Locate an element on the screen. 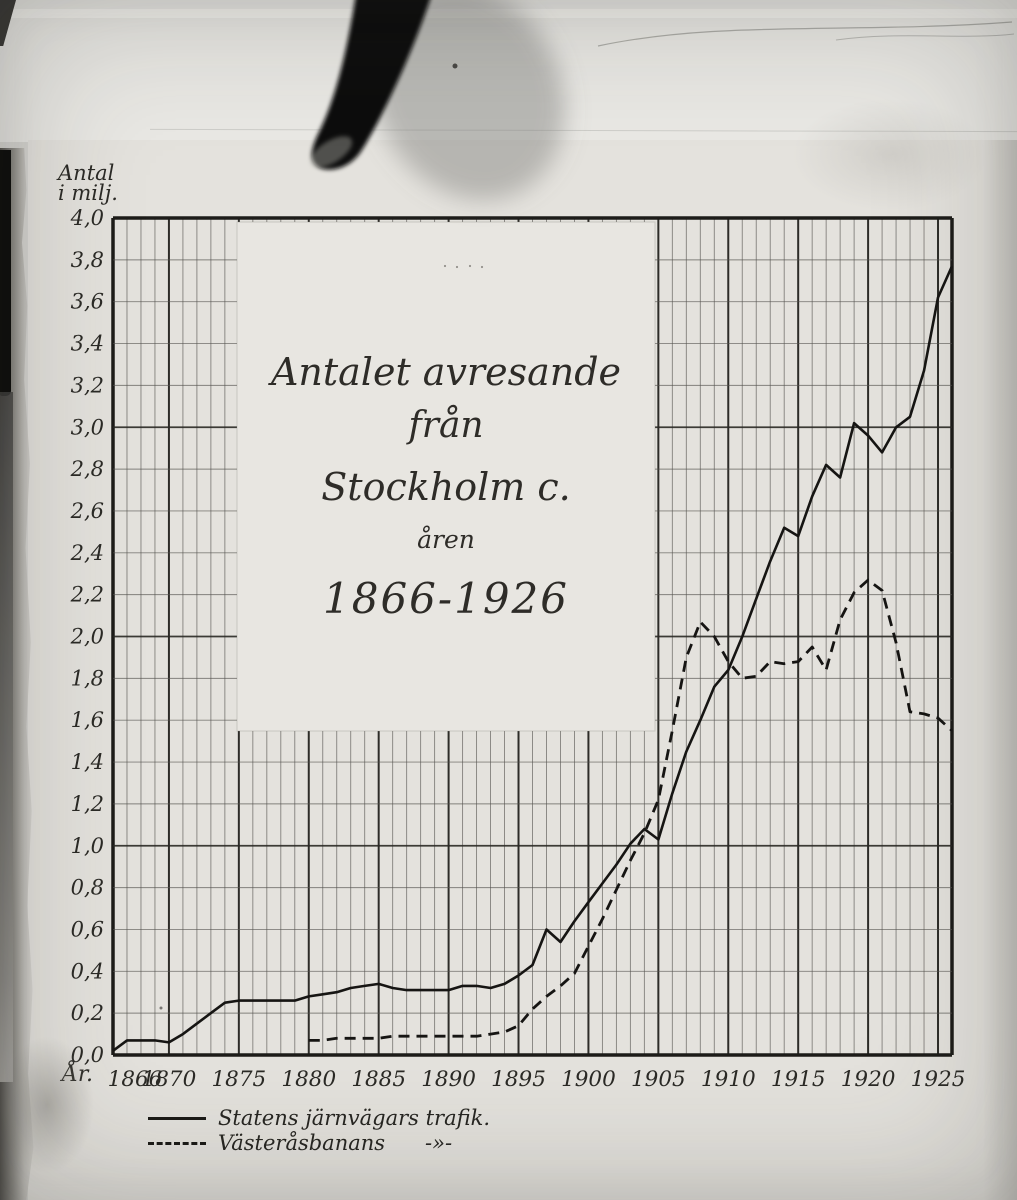  strap-tip-highlight is located at coordinates (331, 152).